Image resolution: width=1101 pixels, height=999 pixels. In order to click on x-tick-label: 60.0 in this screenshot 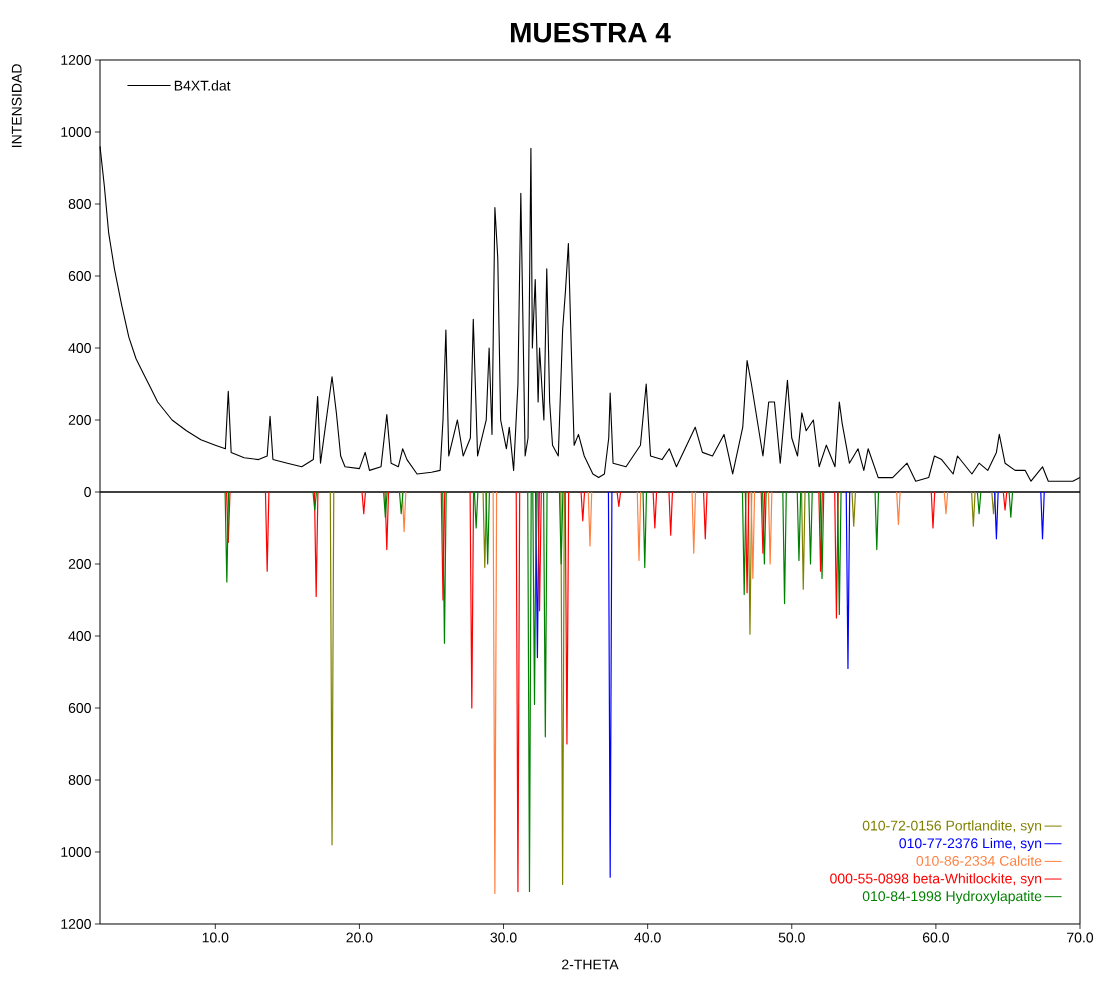, I will do `click(935, 937)`.